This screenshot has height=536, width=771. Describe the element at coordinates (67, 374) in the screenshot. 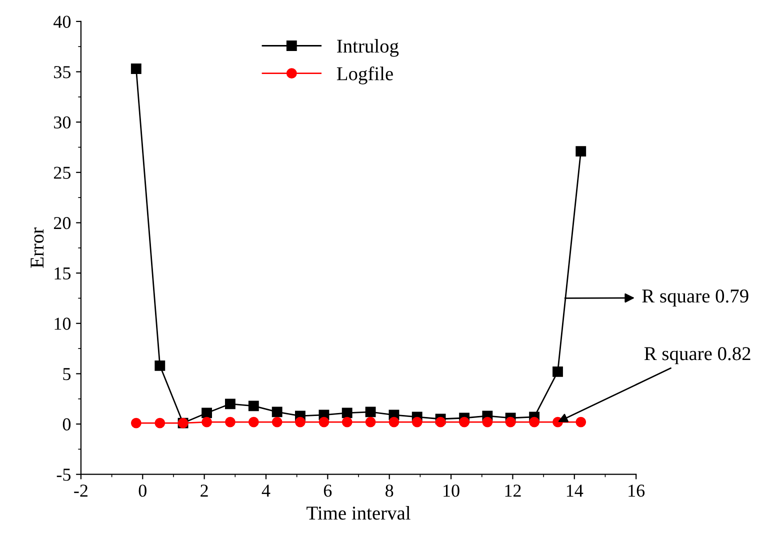

I see `y-tick-label: 5` at that location.